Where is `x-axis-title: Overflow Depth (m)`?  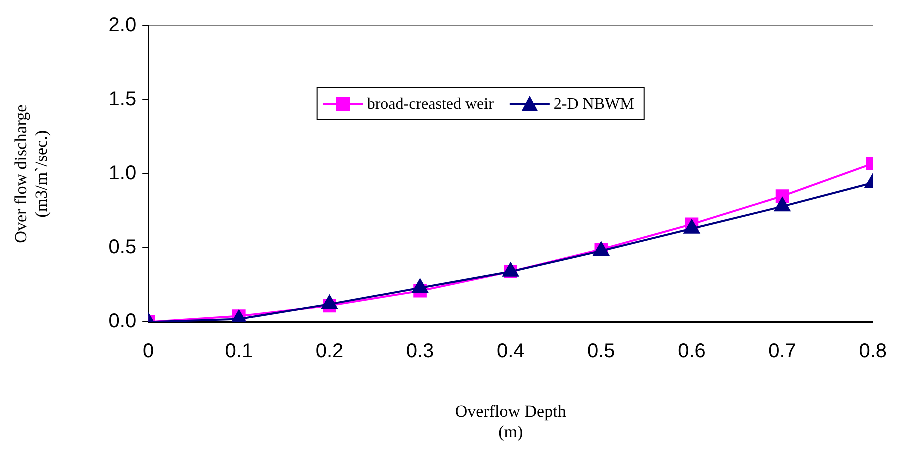 x-axis-title: Overflow Depth (m) is located at coordinates (511, 422).